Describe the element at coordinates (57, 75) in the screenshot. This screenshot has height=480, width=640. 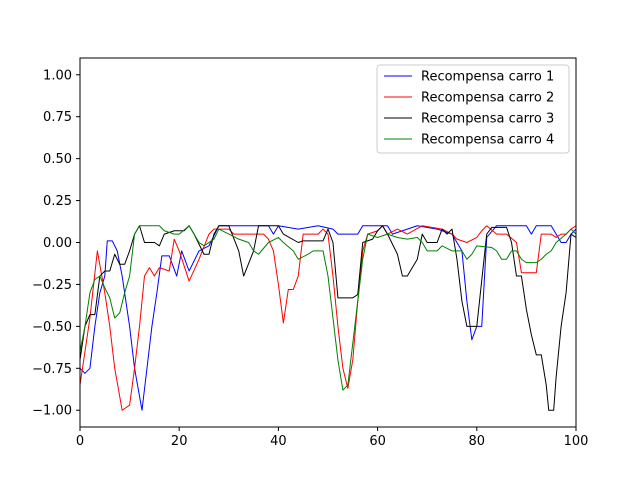
I see `y-tick-label: 1.00` at that location.